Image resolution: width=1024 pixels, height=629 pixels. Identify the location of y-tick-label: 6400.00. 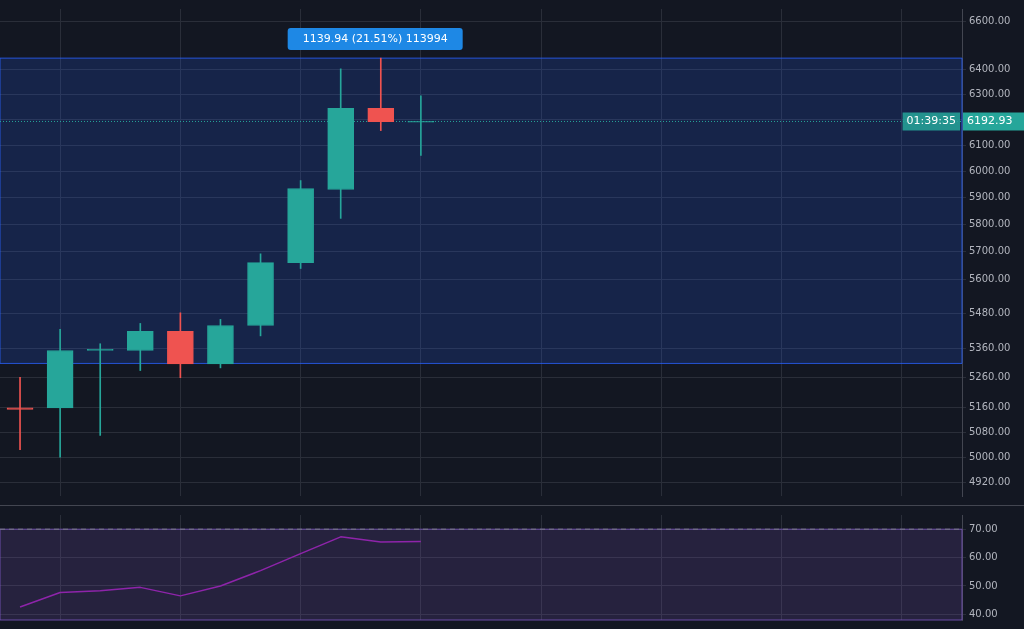
(990, 69).